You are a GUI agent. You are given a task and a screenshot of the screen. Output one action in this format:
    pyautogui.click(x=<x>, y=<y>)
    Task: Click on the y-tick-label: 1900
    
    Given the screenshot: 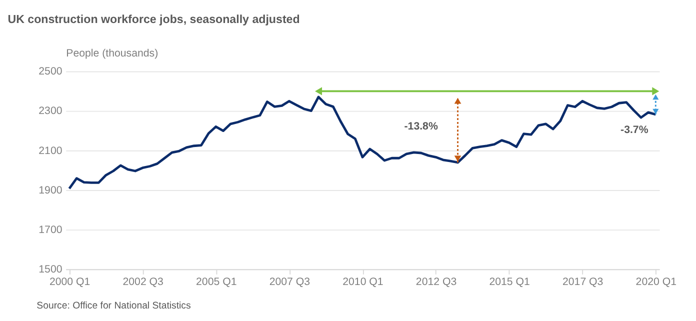 What is the action you would take?
    pyautogui.click(x=50, y=190)
    